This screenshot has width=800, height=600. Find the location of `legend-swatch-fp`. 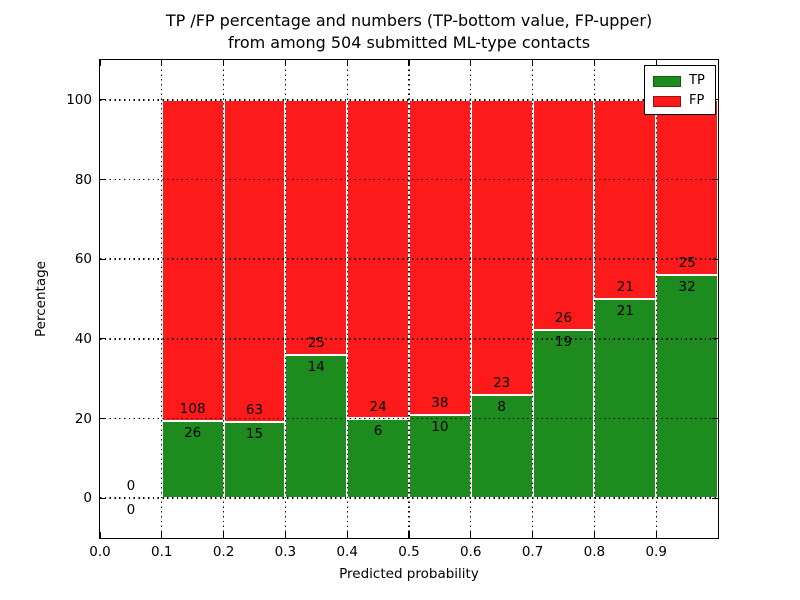

legend-swatch-fp is located at coordinates (667, 101).